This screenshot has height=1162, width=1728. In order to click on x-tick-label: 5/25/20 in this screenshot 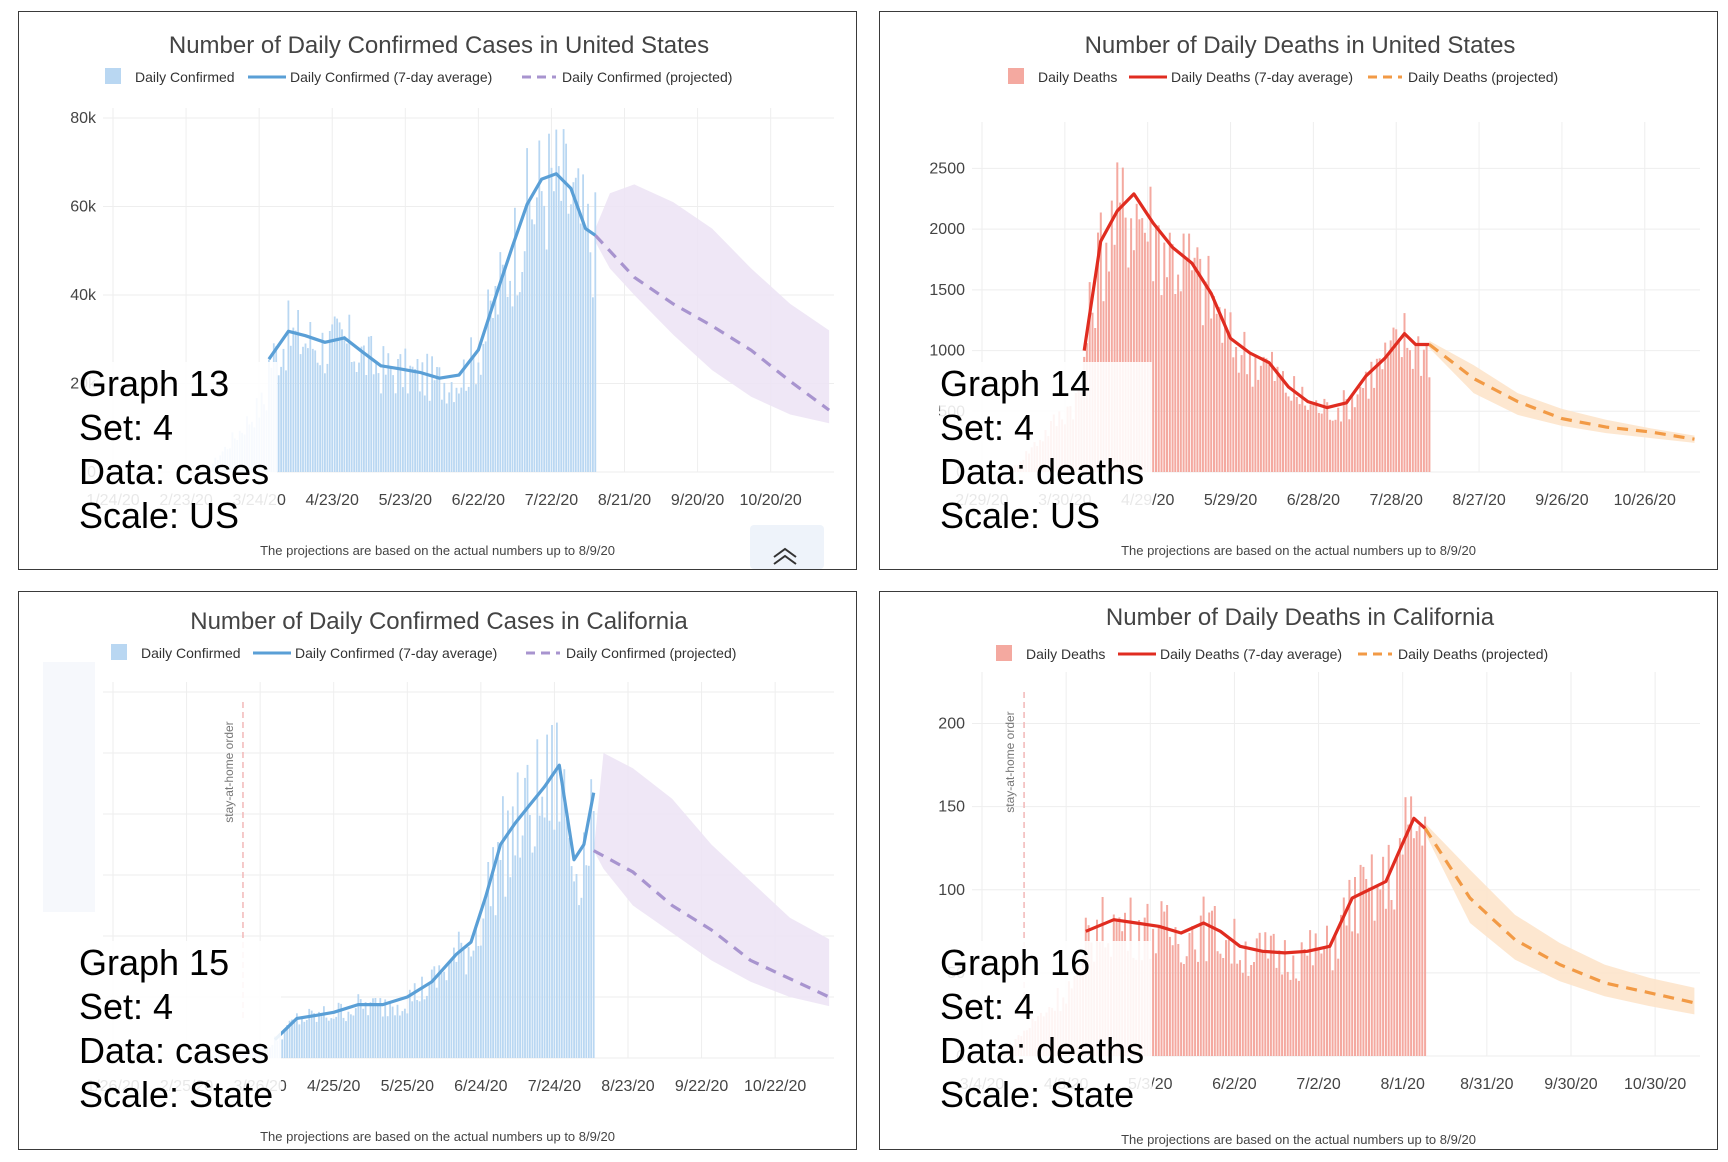, I will do `click(407, 1086)`.